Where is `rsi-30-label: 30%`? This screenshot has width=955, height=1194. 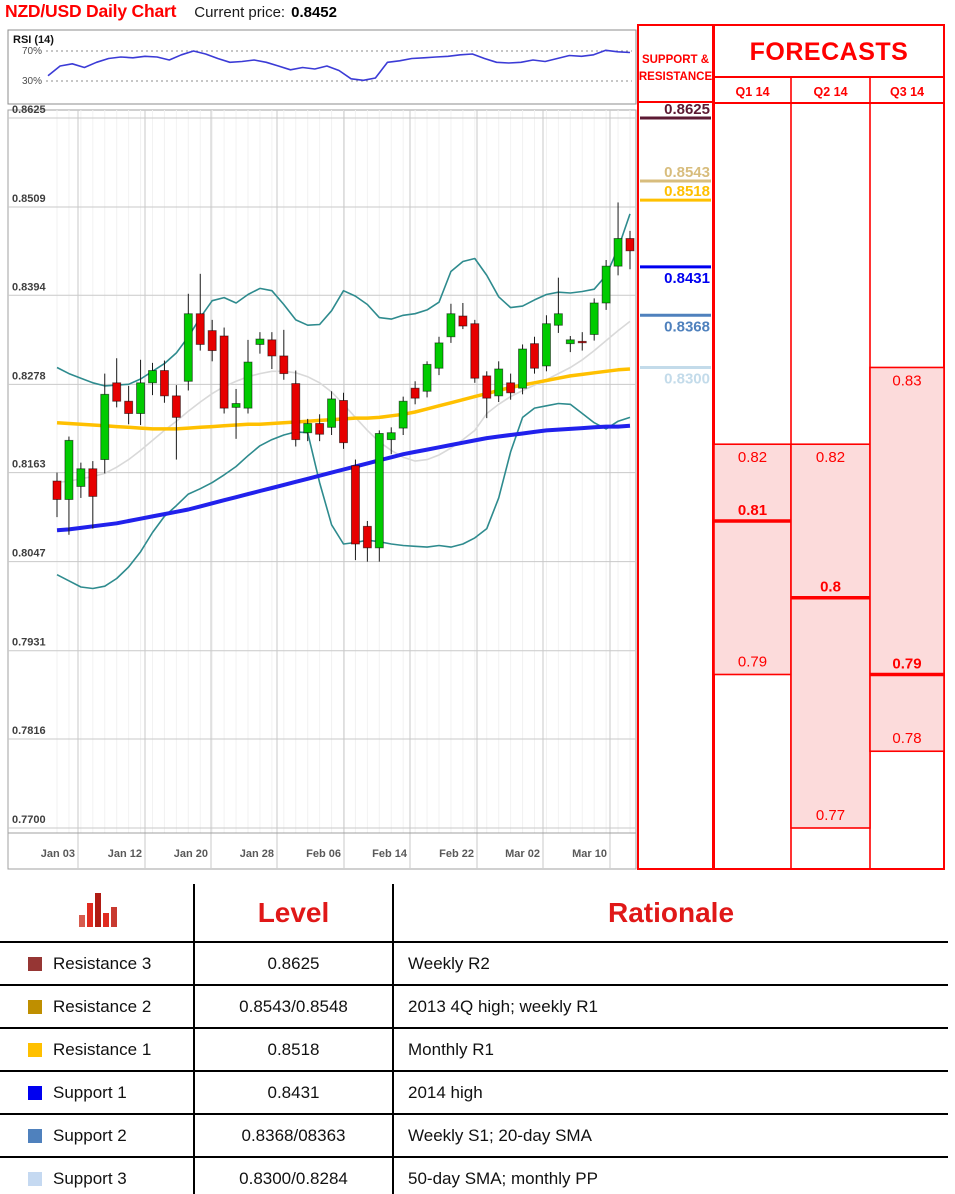
rsi-30-label: 30% is located at coordinates (32, 81).